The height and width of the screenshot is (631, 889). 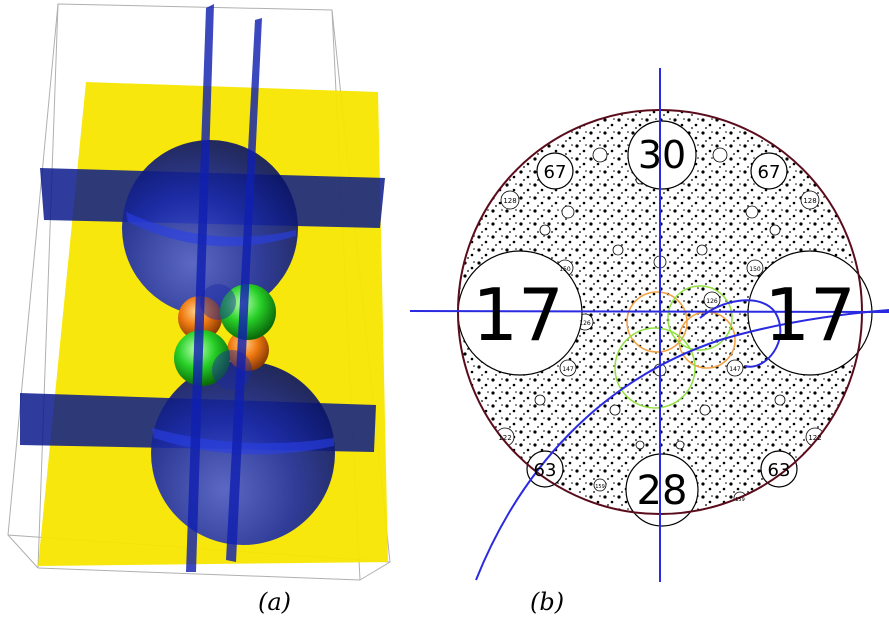 I want to click on orange-ring-left, so click(x=657, y=322).